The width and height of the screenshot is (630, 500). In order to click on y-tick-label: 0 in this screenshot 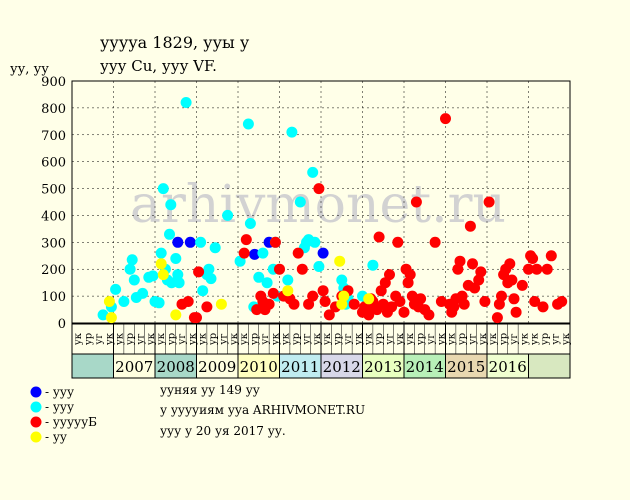, I will do `click(62, 324)`.